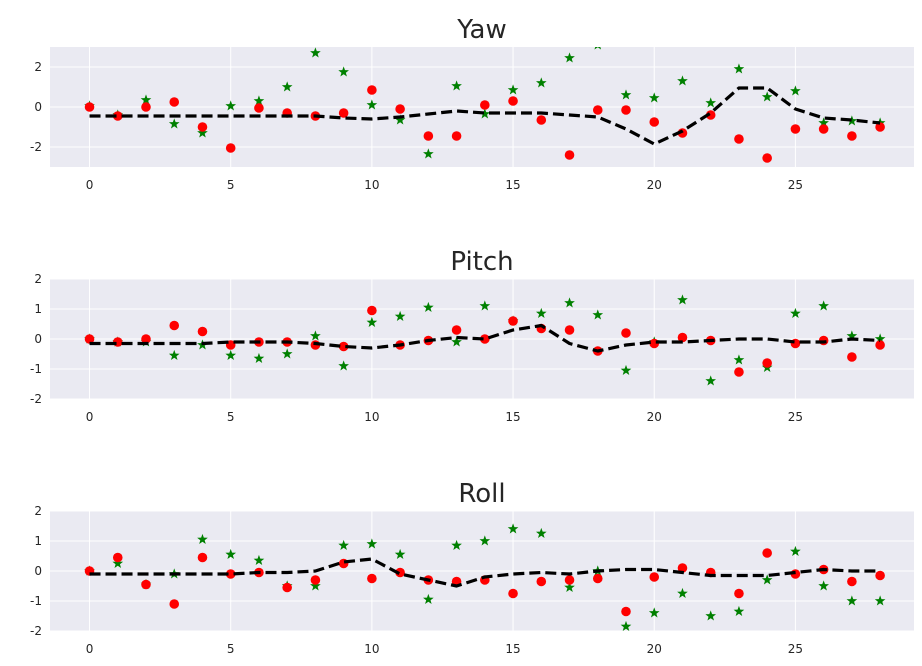  Describe the element at coordinates (795, 649) in the screenshot. I see `x-tick-label: 25` at that location.